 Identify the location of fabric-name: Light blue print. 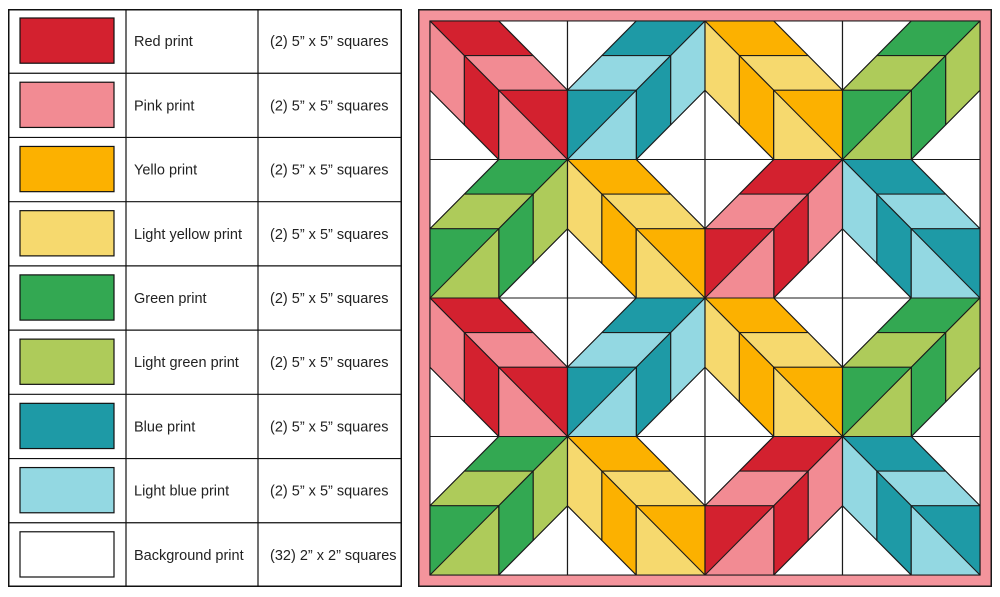
(181, 492).